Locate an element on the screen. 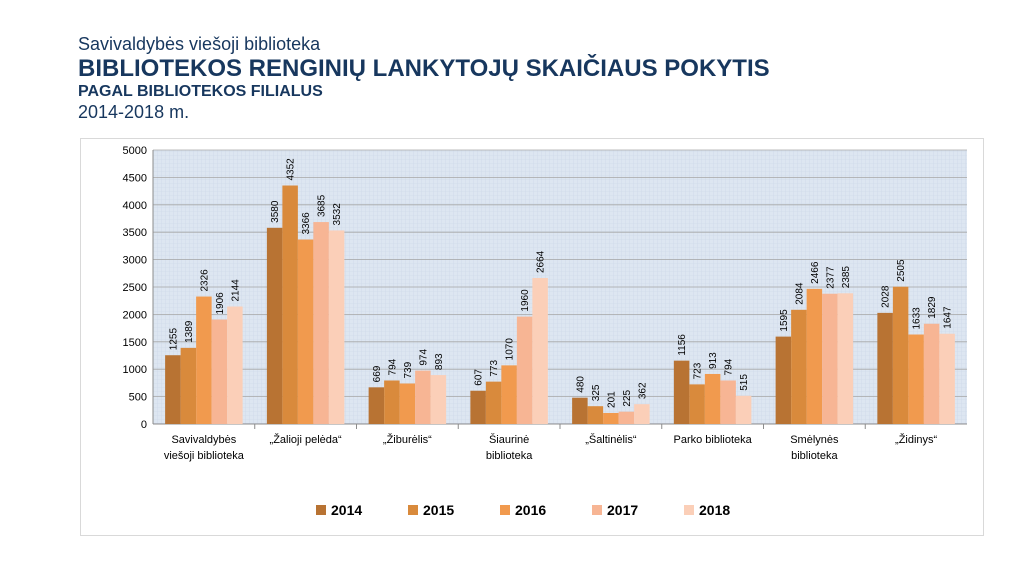  x-tick-label: viešoji biblioteka is located at coordinates (204, 456).